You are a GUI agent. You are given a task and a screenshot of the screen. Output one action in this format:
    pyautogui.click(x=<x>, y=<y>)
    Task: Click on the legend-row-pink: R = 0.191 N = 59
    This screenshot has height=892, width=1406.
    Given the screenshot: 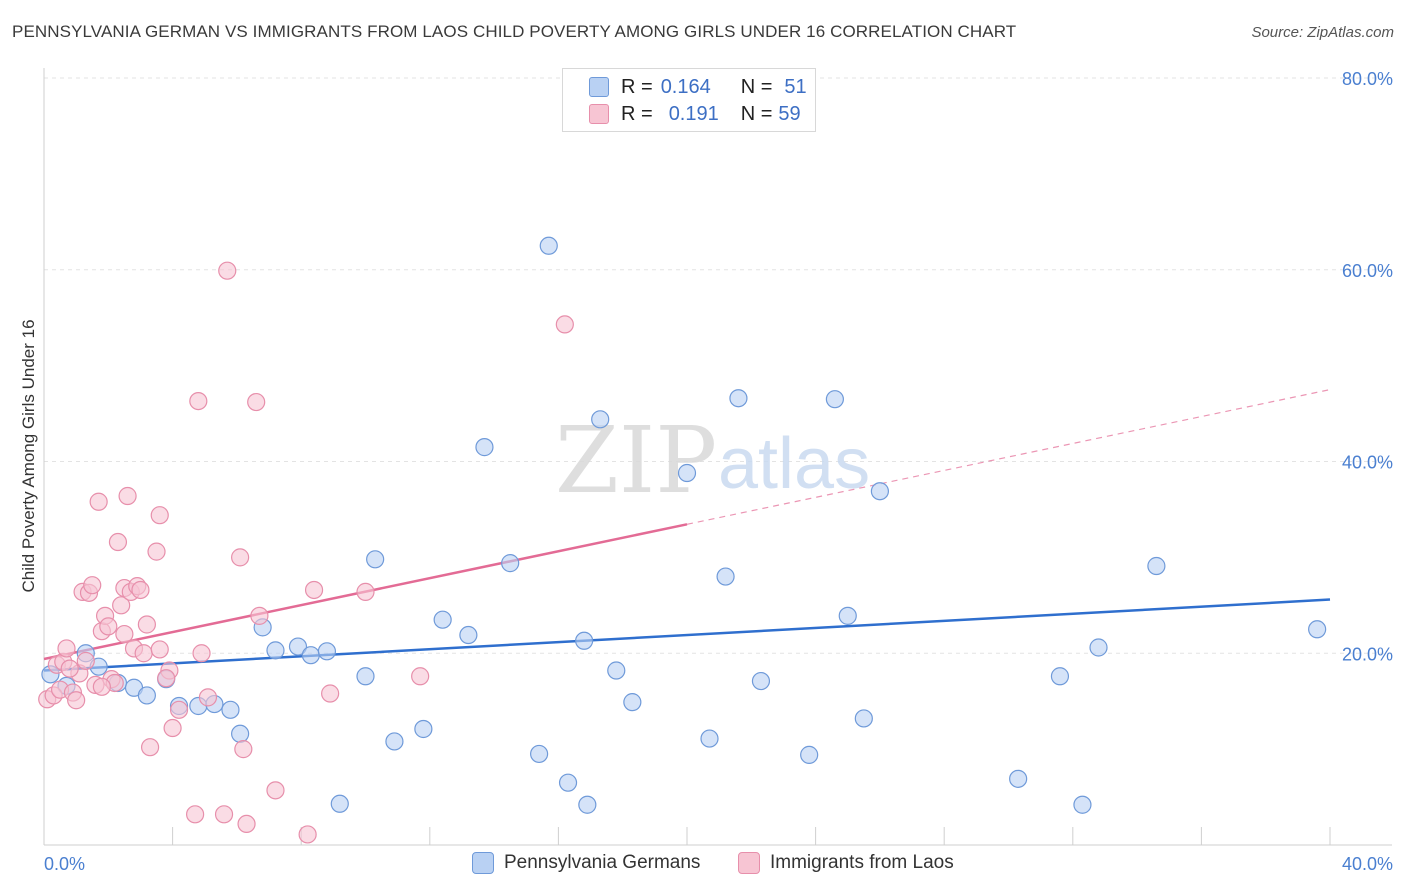 What is the action you would take?
    pyautogui.click(x=695, y=114)
    